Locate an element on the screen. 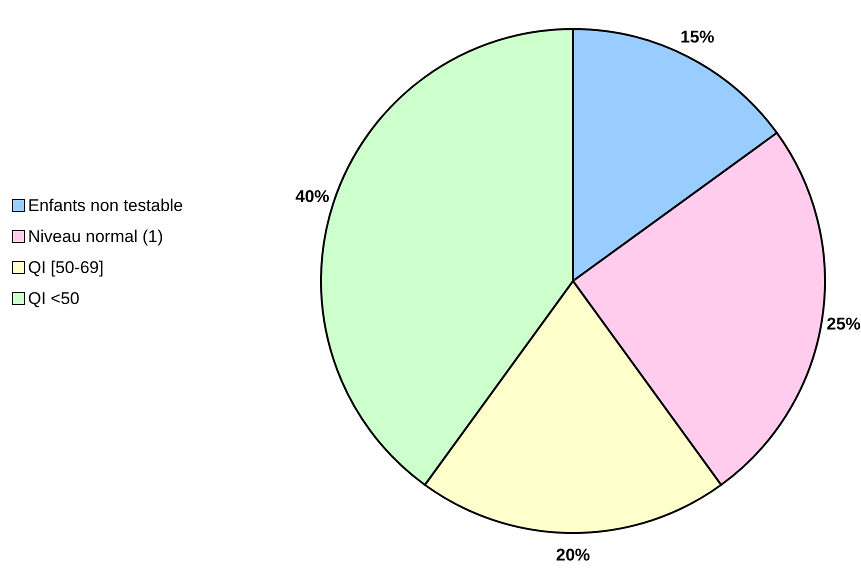  data-label: 40% is located at coordinates (312, 196).